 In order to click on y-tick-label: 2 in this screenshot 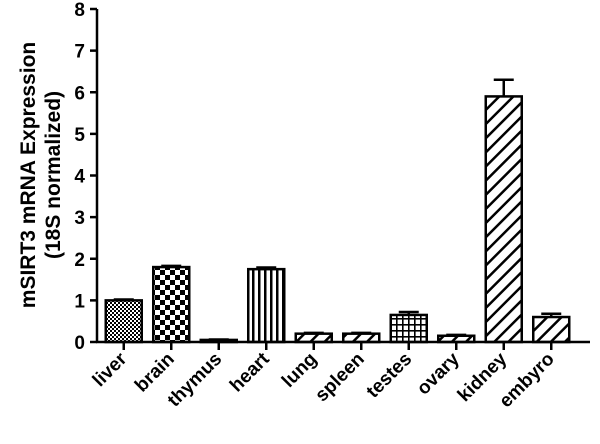, I will do `click(79, 260)`.